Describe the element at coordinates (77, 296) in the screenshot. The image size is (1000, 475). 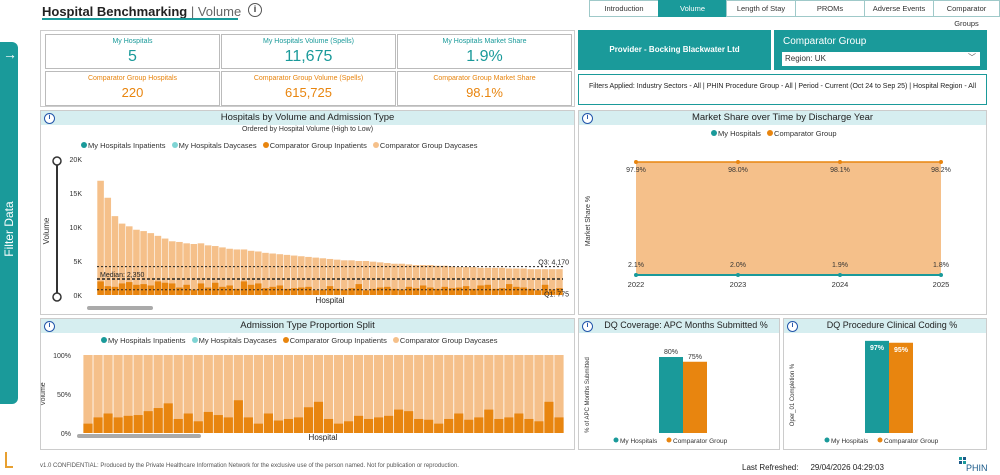
I see `y-tick-label: 0K` at that location.